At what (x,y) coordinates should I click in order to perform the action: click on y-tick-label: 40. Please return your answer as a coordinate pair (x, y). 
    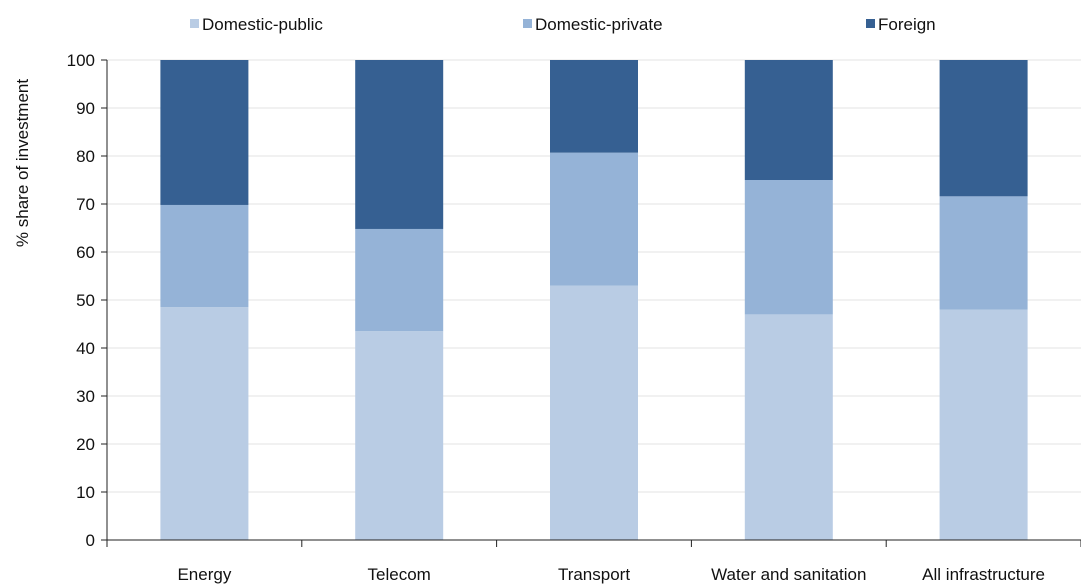
    Looking at the image, I should click on (85, 348).